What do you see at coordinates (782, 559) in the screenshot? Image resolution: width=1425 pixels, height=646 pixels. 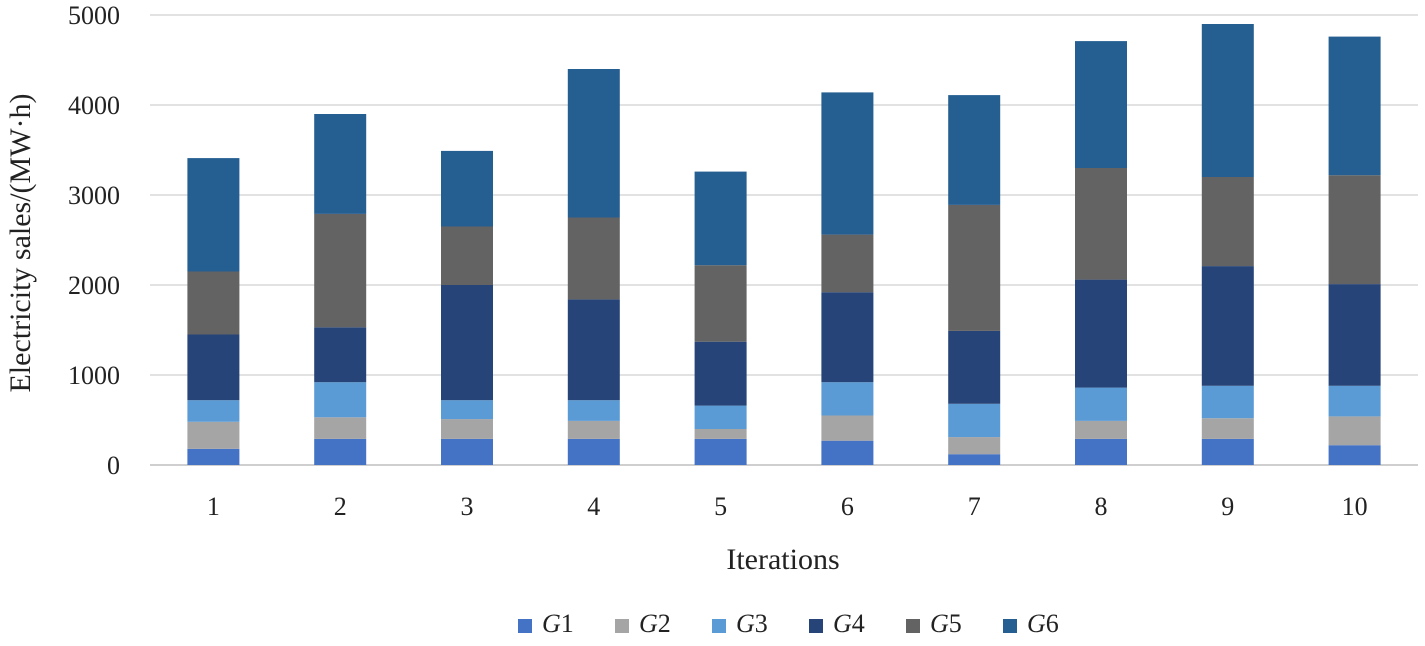 I see `x-axis-title: Iterations` at bounding box center [782, 559].